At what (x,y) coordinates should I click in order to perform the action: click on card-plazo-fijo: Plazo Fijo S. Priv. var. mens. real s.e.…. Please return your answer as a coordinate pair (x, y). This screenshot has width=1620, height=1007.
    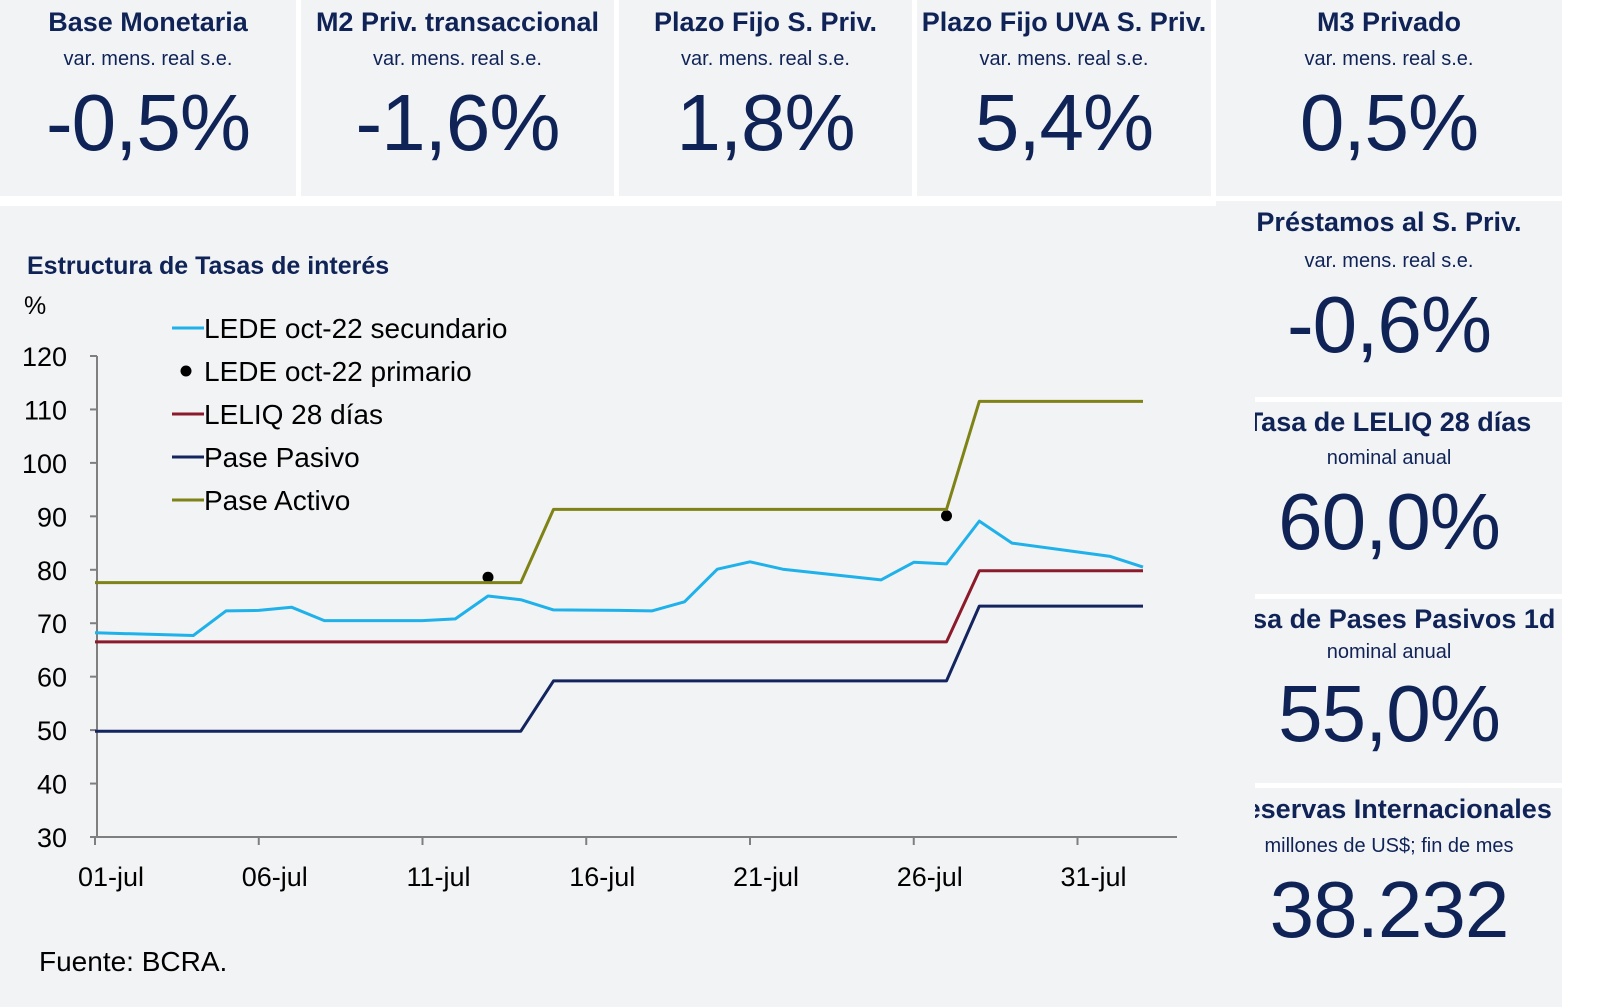
    Looking at the image, I should click on (765, 98).